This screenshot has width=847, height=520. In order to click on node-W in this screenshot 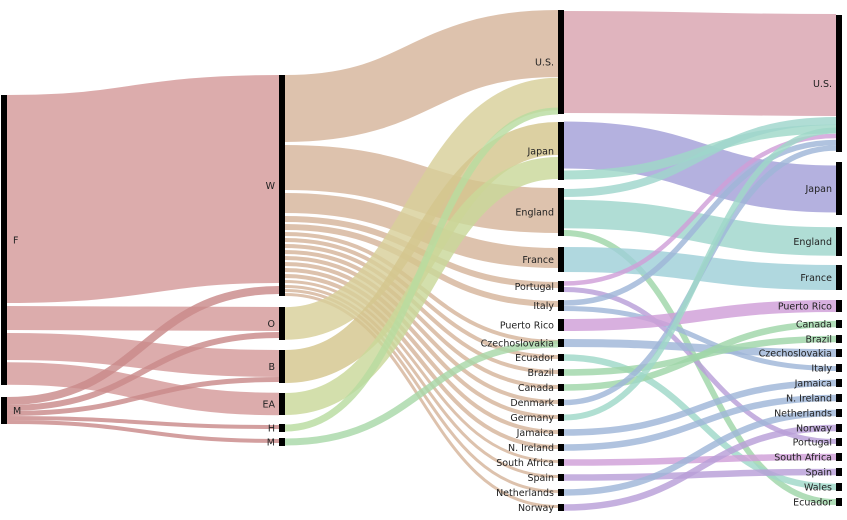, I will do `click(282, 185)`.